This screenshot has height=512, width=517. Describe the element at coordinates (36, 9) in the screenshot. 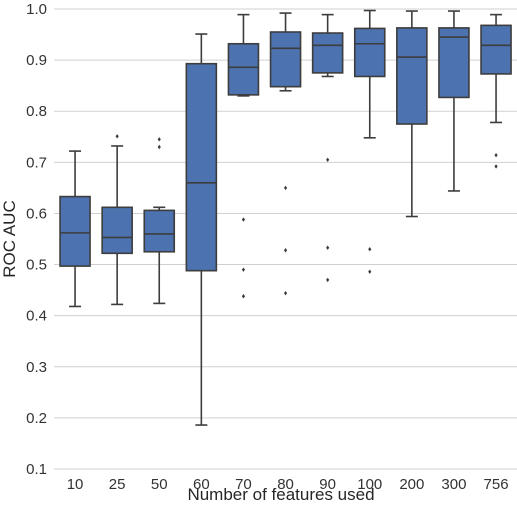

I see `y-tick-label: 1.0` at that location.